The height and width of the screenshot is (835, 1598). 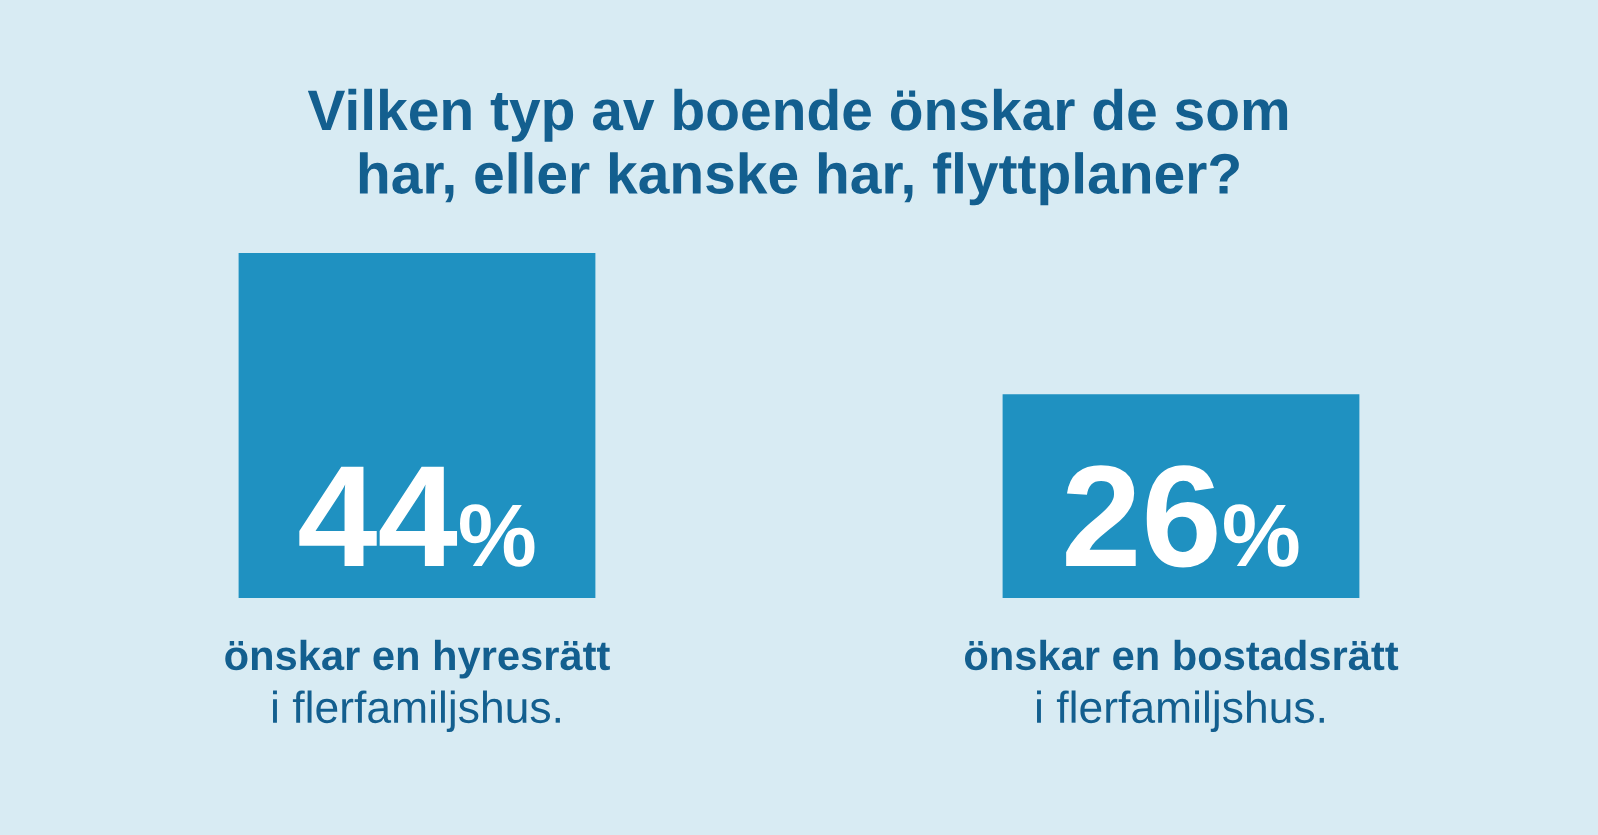 What do you see at coordinates (417, 685) in the screenshot?
I see `x-tick-label: önskar en hyresrätt i flerfamiljshus.` at bounding box center [417, 685].